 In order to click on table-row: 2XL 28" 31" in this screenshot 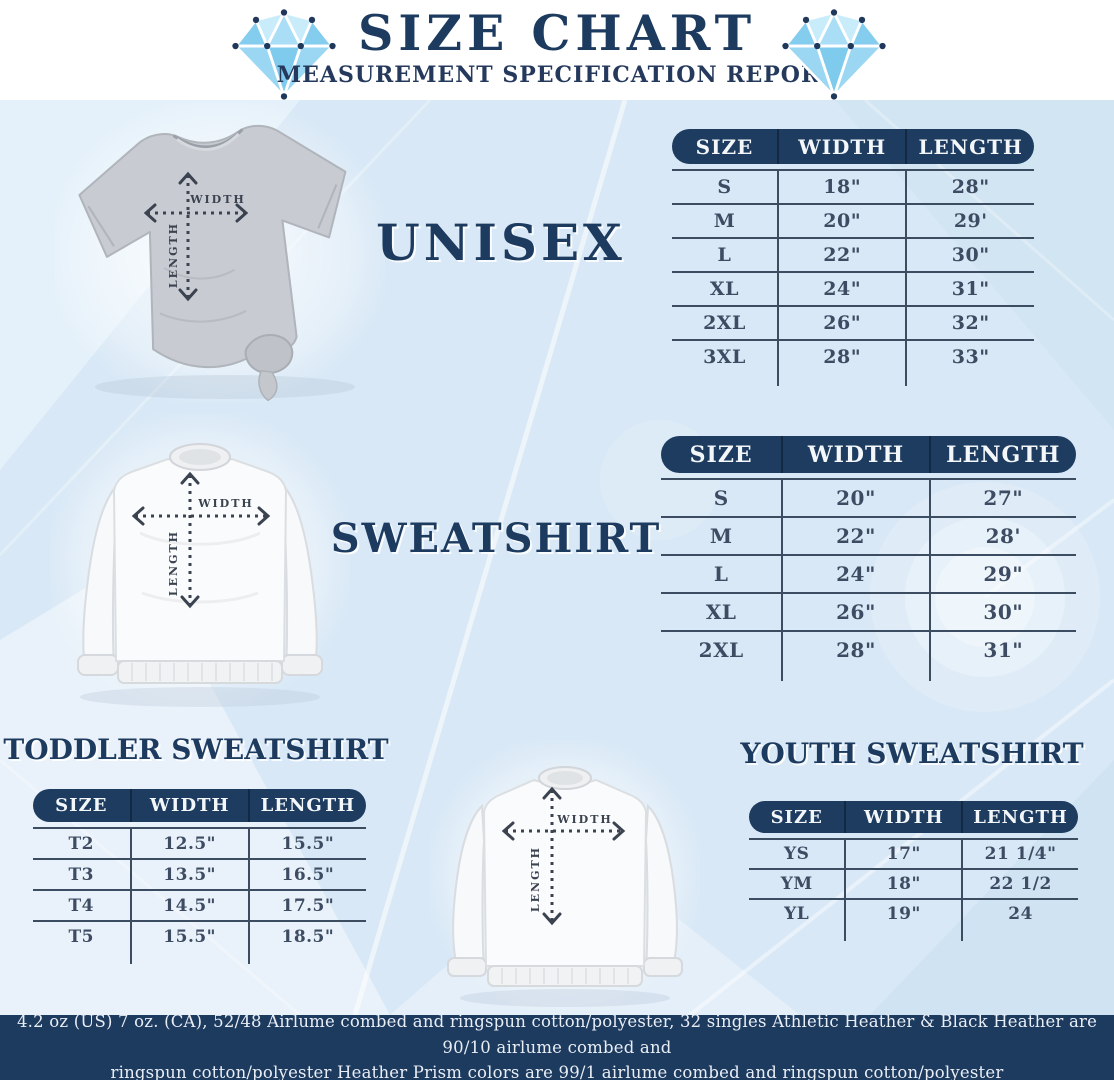, I will do `click(868, 649)`.